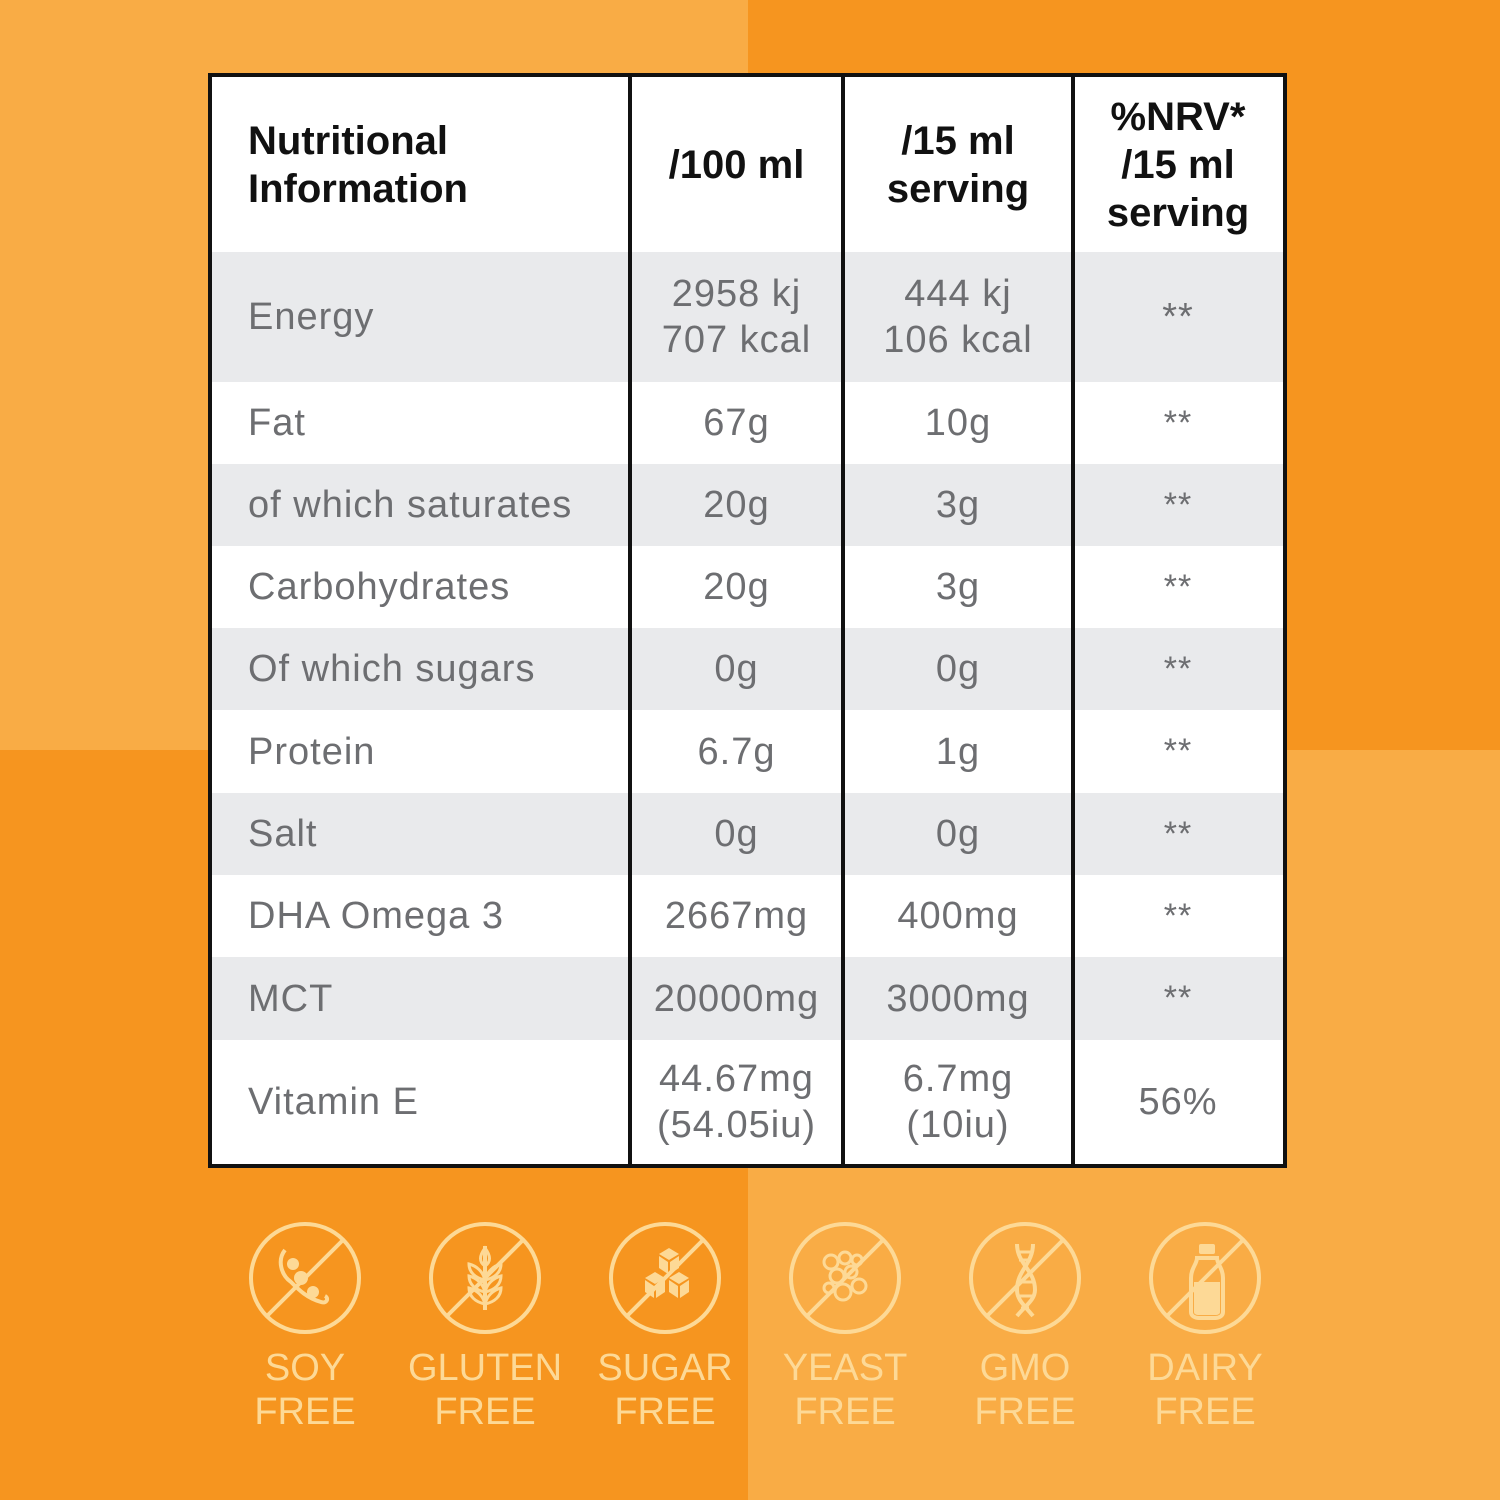 The width and height of the screenshot is (1500, 1500). I want to click on table-row: Salt 0g 0g **, so click(747, 834).